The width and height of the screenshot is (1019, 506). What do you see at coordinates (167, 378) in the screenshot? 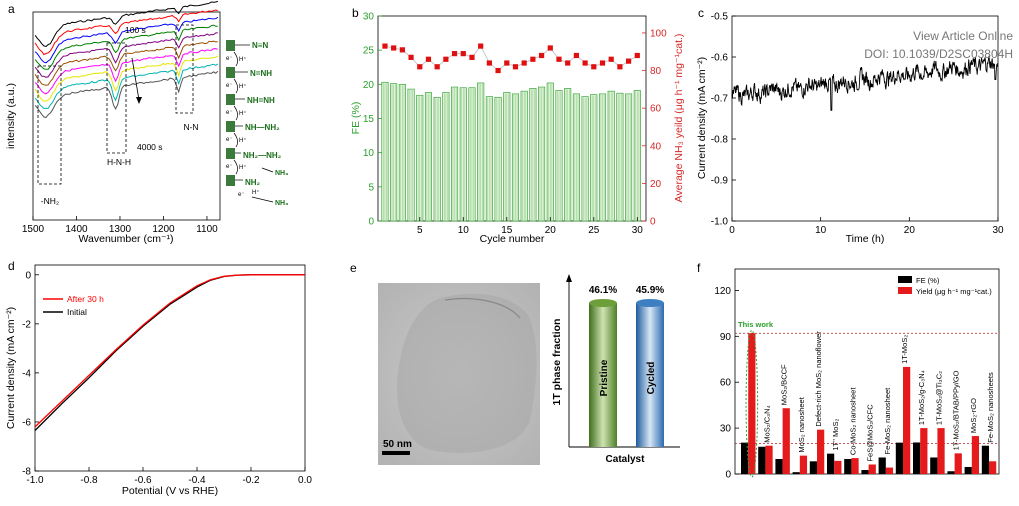
I see `panel-d-ticks: -1.0 -0.8 -0.6 -0.4 -0.2 0.0 0 -2 -4 -6 -8` at bounding box center [167, 378].